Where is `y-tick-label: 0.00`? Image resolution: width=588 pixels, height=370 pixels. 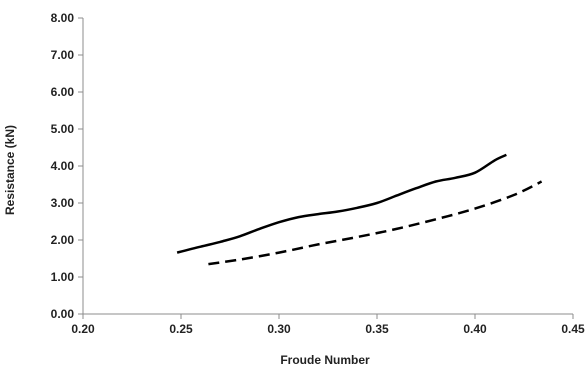
y-tick-label: 0.00 is located at coordinates (63, 314).